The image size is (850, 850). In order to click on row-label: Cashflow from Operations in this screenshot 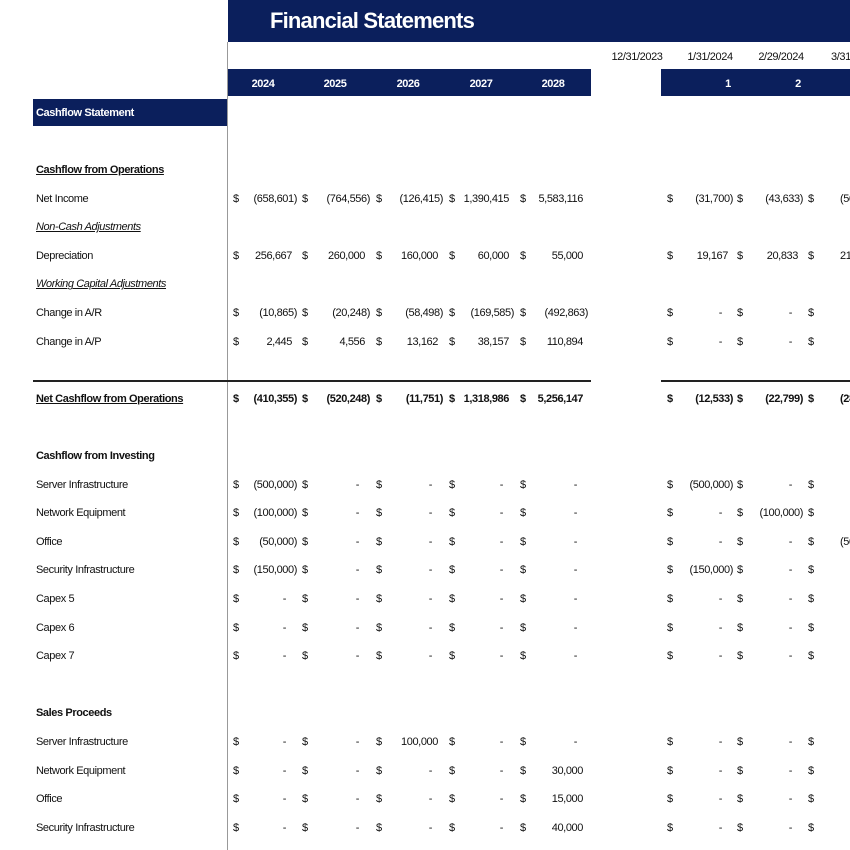, I will do `click(100, 170)`.